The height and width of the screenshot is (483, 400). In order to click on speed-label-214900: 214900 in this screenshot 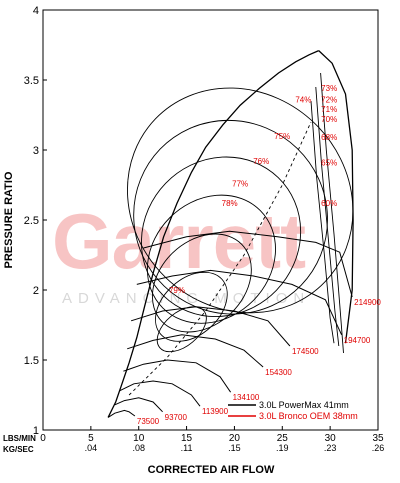, I will do `click(367, 302)`.